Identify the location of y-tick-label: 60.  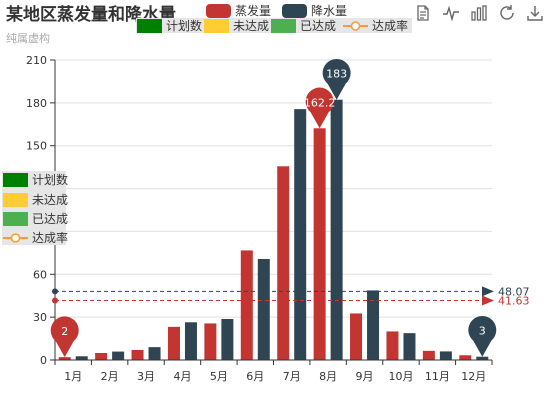
(40, 274).